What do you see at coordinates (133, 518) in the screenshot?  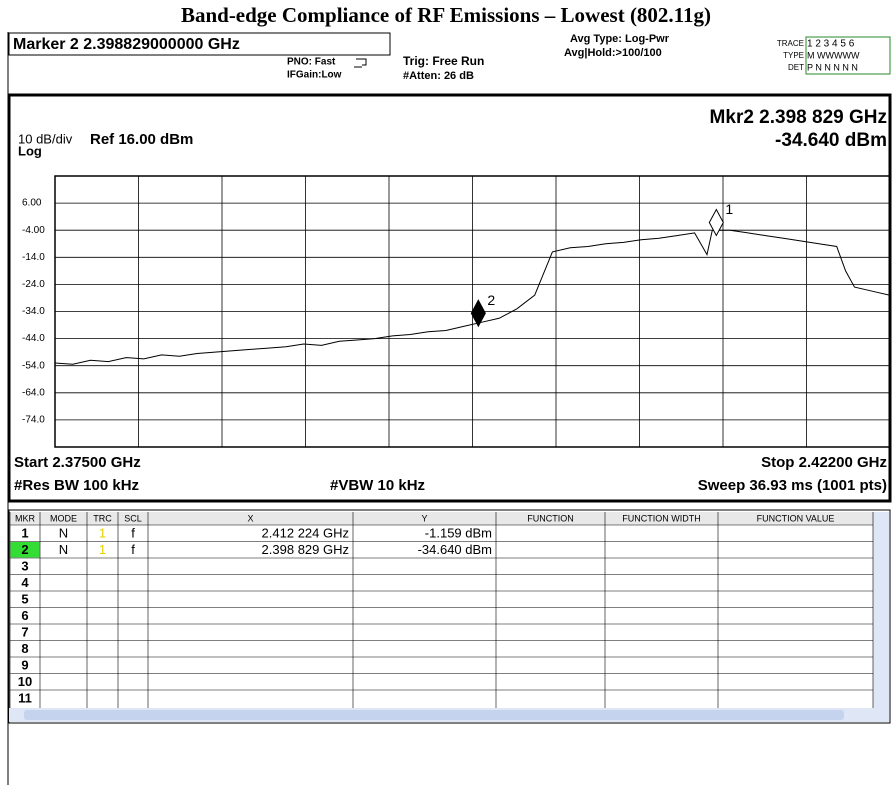 I see `table-header: SCL` at bounding box center [133, 518].